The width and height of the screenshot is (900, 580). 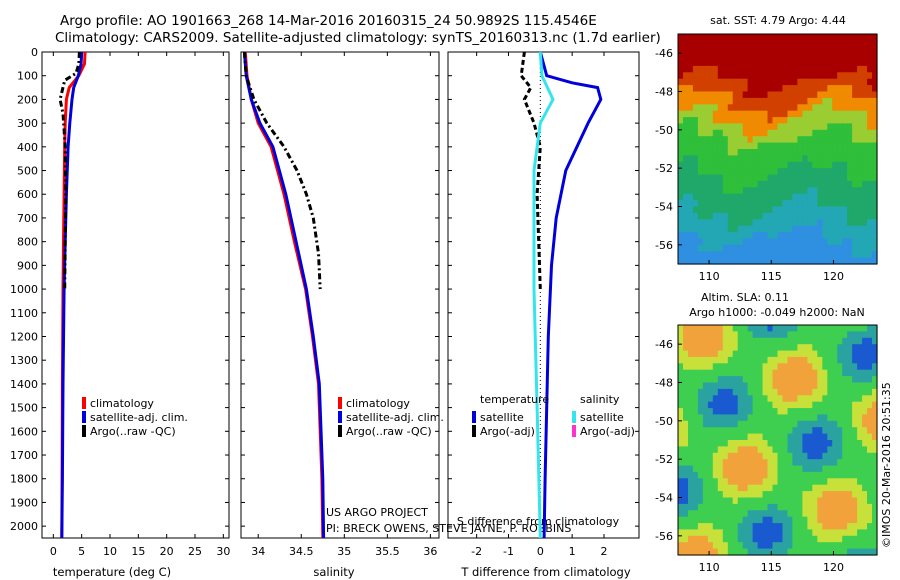 What do you see at coordinates (27, 123) in the screenshot?
I see `depth-tick-label: 300` at bounding box center [27, 123].